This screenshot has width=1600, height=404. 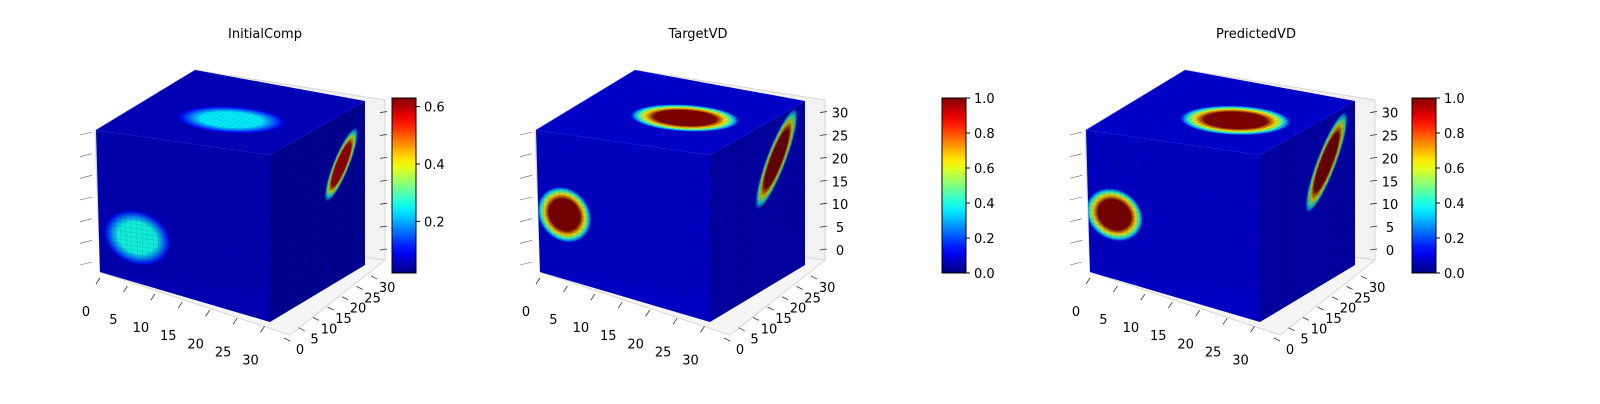 I want to click on face-shade, so click(x=757, y=211).